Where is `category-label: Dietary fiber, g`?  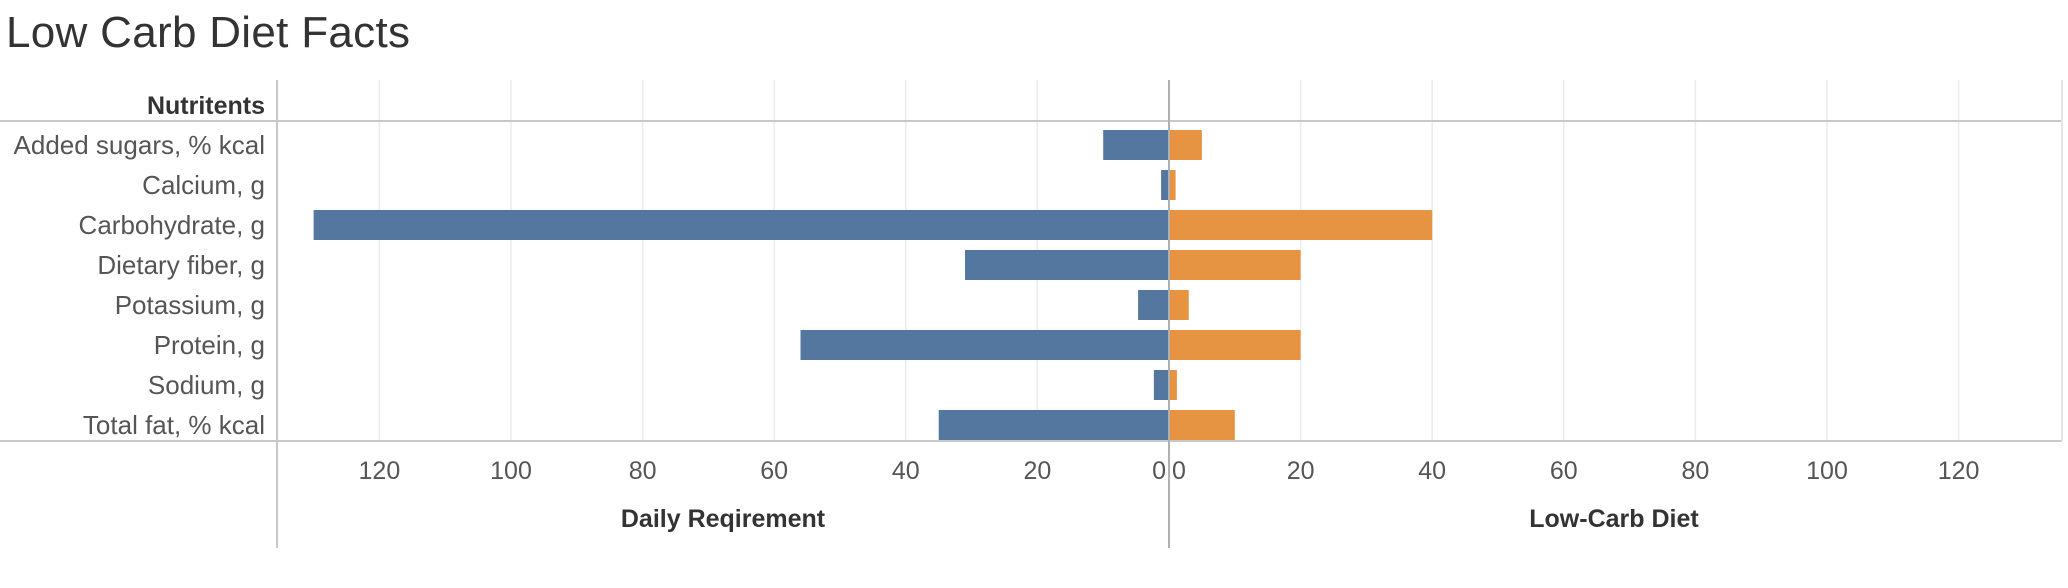
category-label: Dietary fiber, g is located at coordinates (181, 265).